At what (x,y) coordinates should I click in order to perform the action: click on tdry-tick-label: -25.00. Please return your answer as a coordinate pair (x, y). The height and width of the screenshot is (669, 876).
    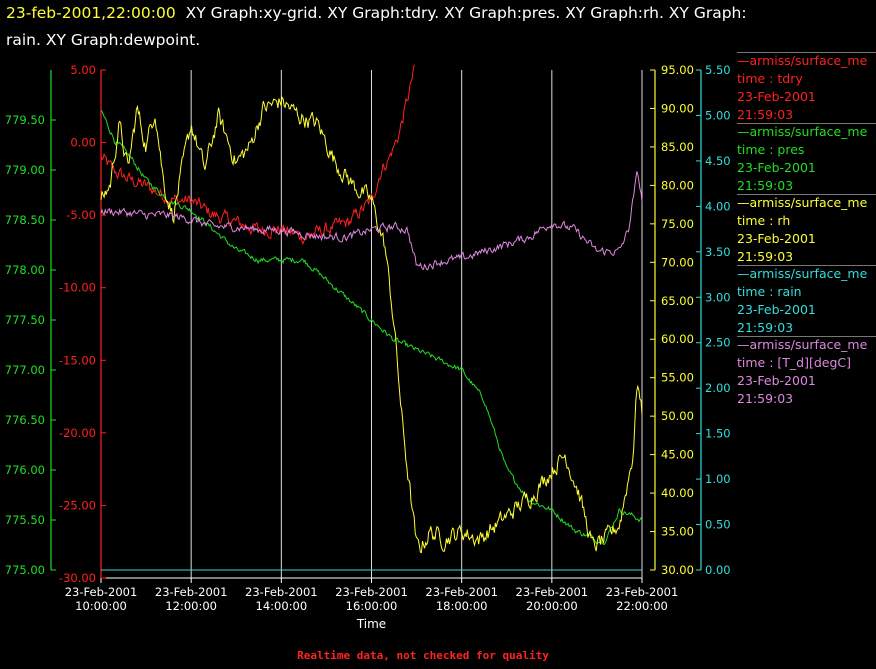
    Looking at the image, I should click on (77, 505).